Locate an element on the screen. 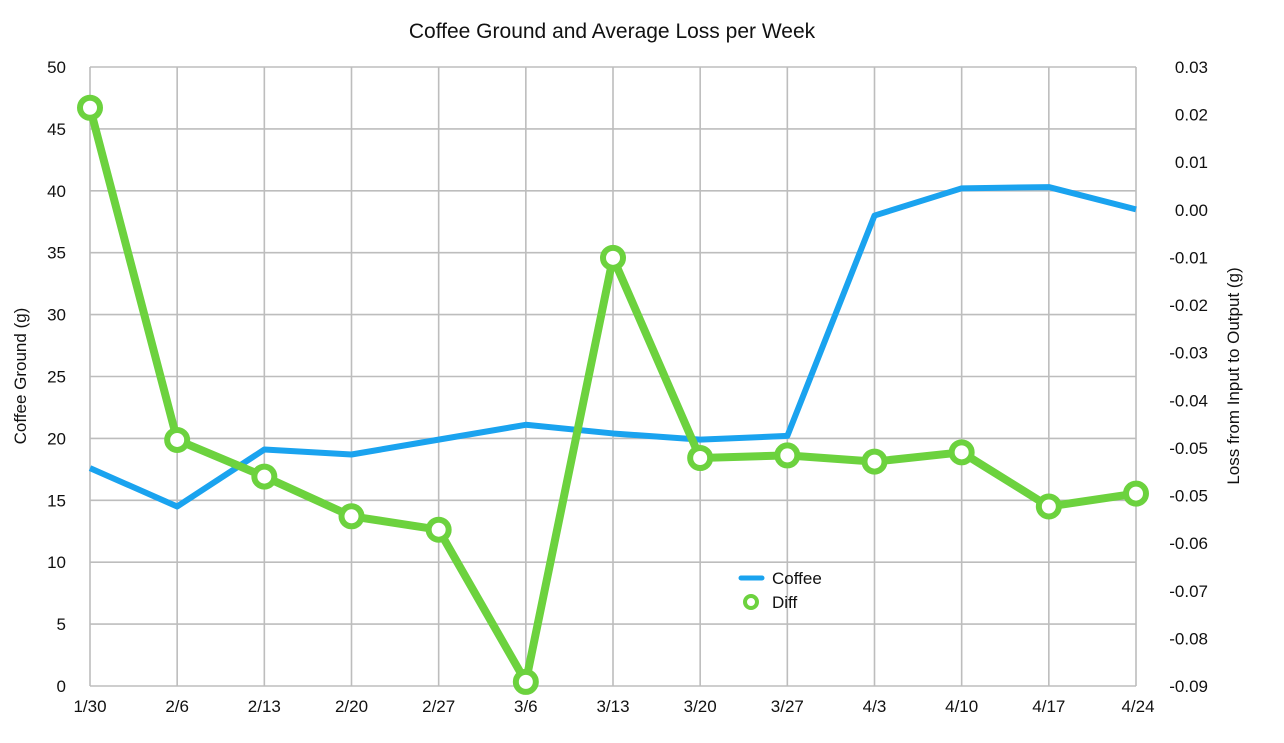 Image resolution: width=1284 pixels, height=743 pixels. left-tick-label: 25 is located at coordinates (56, 377).